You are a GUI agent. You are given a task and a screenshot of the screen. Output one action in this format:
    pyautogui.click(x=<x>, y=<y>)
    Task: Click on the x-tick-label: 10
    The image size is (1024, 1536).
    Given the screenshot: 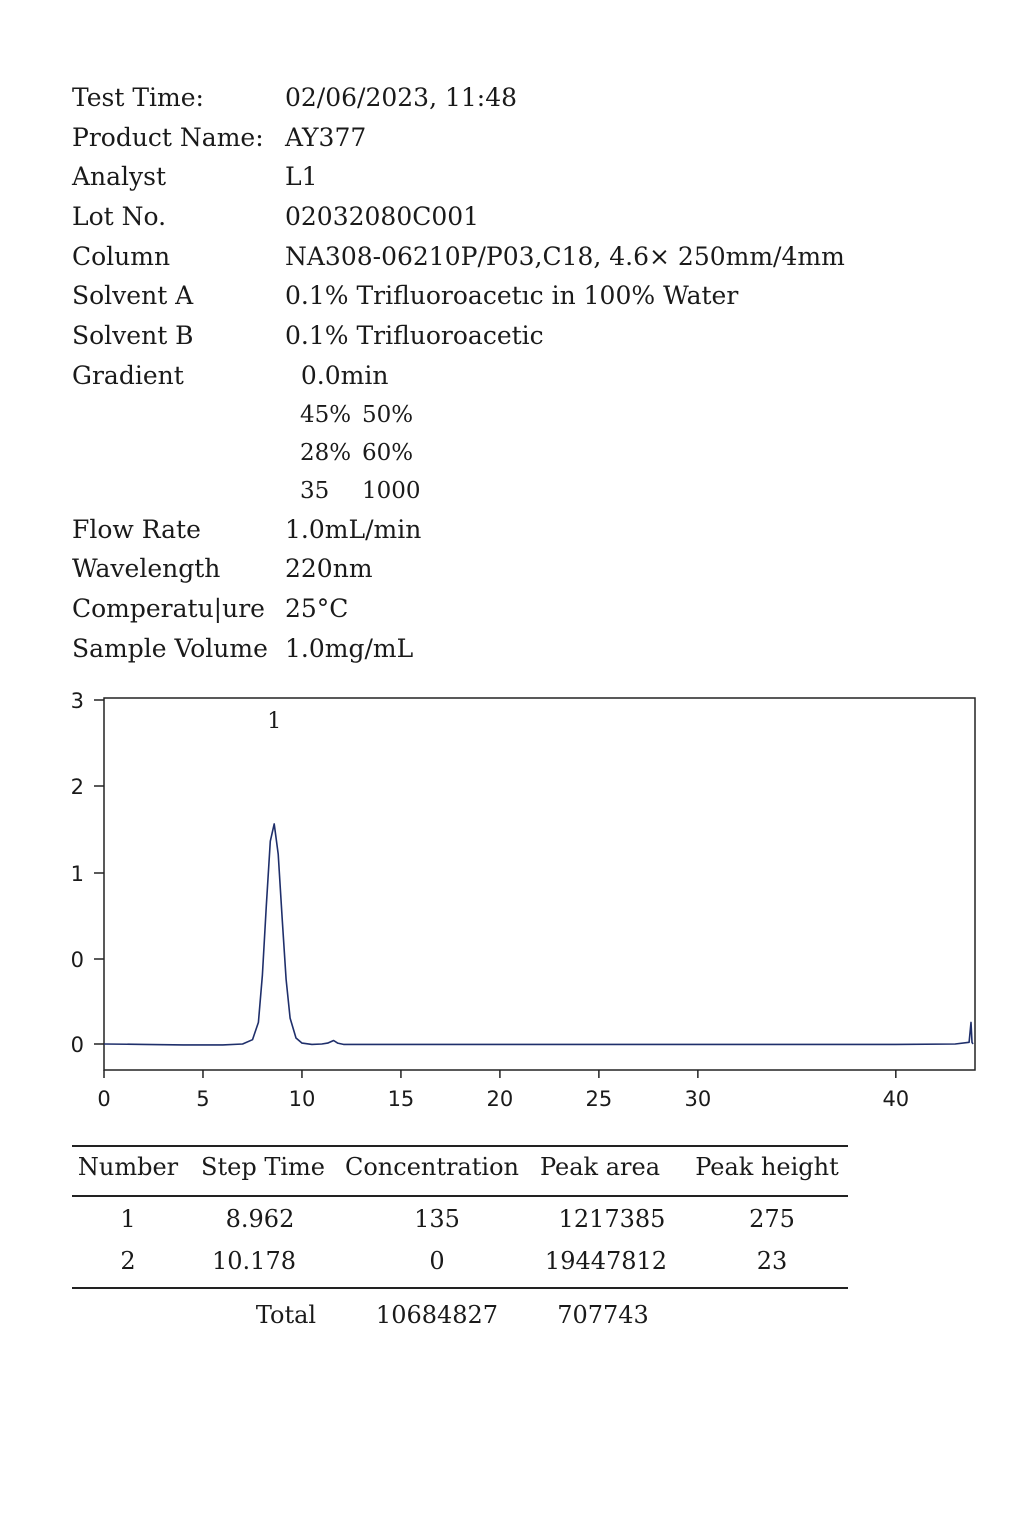 What is the action you would take?
    pyautogui.click(x=302, y=1099)
    